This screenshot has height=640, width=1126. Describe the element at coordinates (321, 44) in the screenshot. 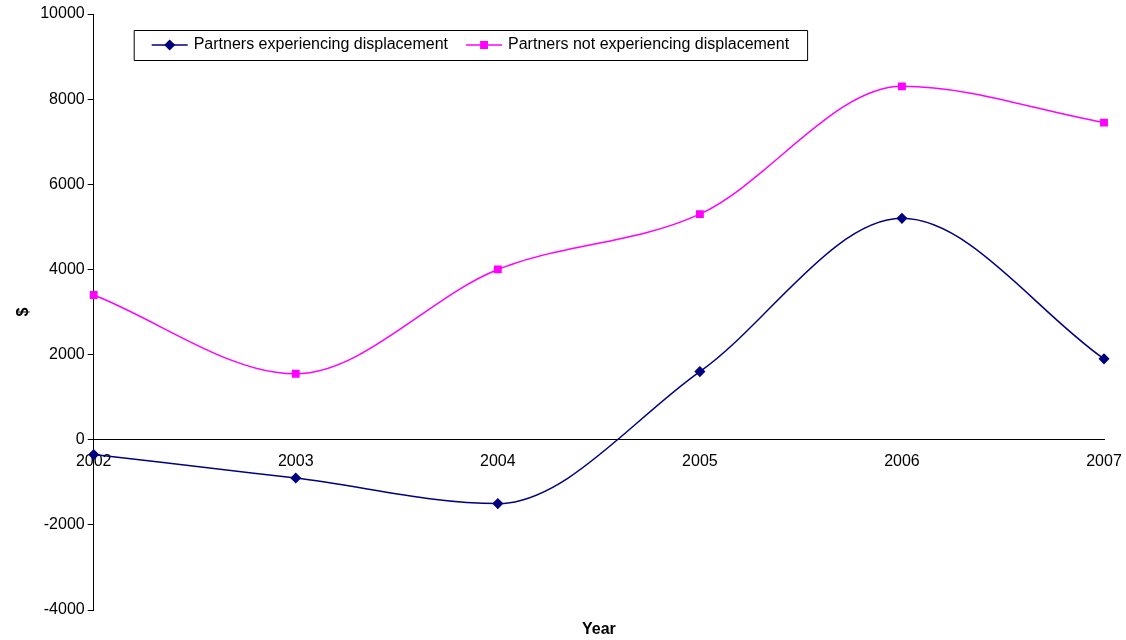

I see `legend-label: Partners experiencing displacement` at that location.